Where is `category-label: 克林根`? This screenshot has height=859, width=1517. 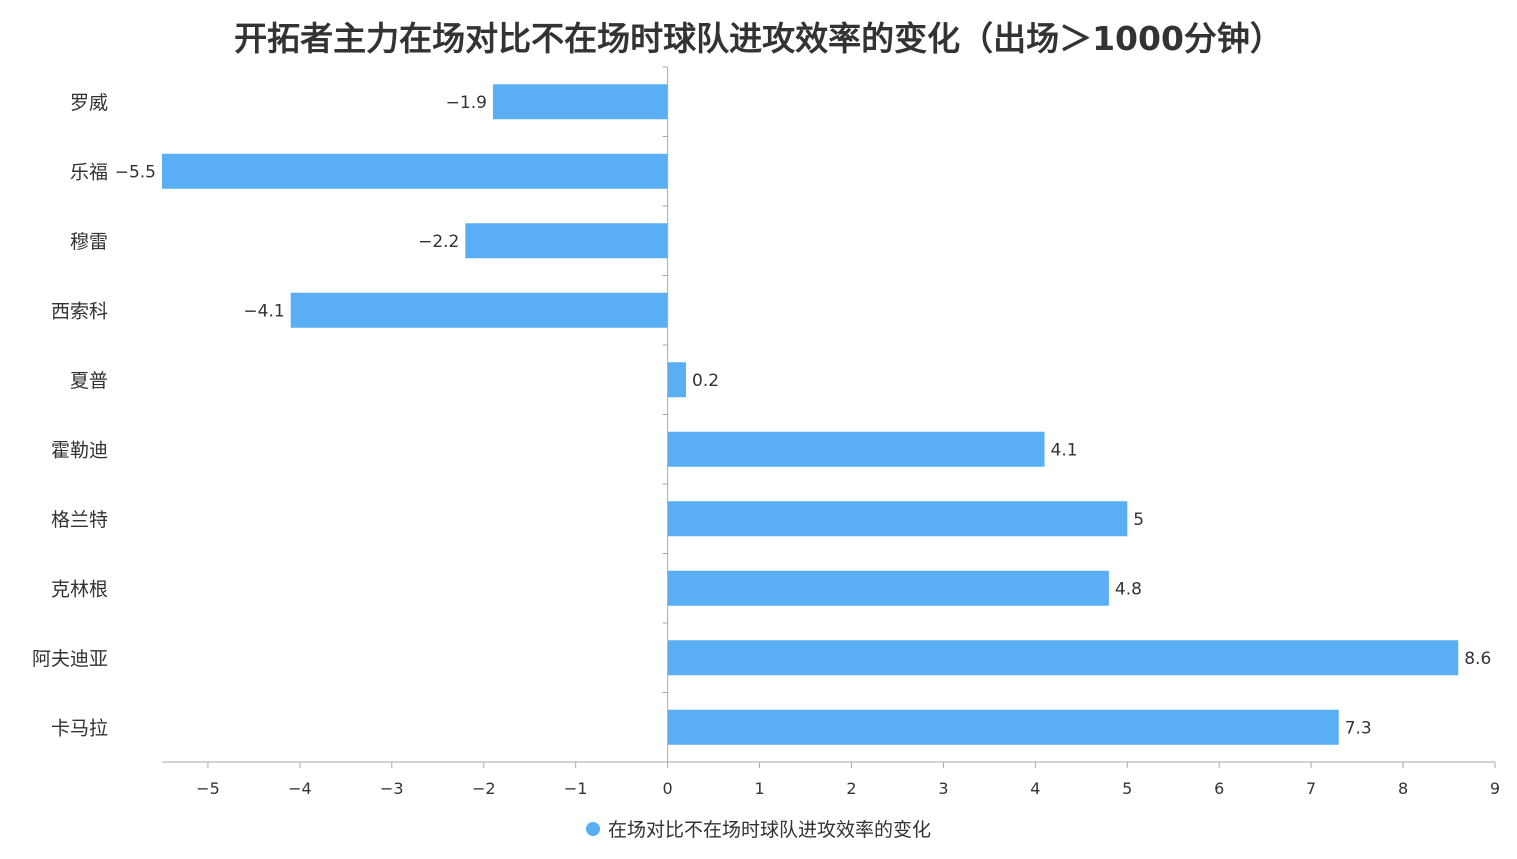
category-label: 克林根 is located at coordinates (79, 589).